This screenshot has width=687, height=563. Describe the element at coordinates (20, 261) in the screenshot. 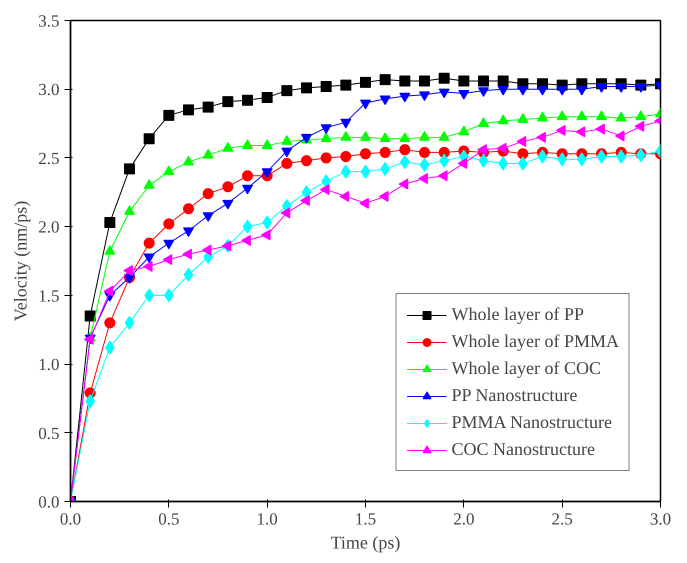

I see `y-axis-title: Velocity (nm/ps)` at that location.